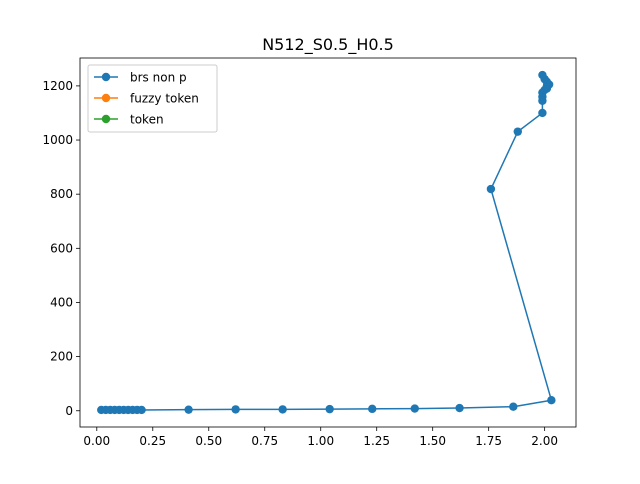  What do you see at coordinates (544, 441) in the screenshot?
I see `x-tick-label: 2.00` at bounding box center [544, 441].